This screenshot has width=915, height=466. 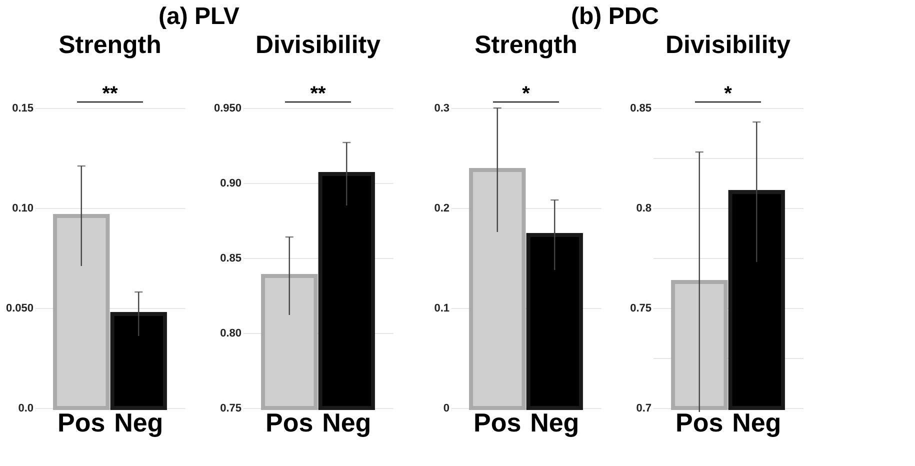 I want to click on y-tick-label: 0.950, so click(x=228, y=108).